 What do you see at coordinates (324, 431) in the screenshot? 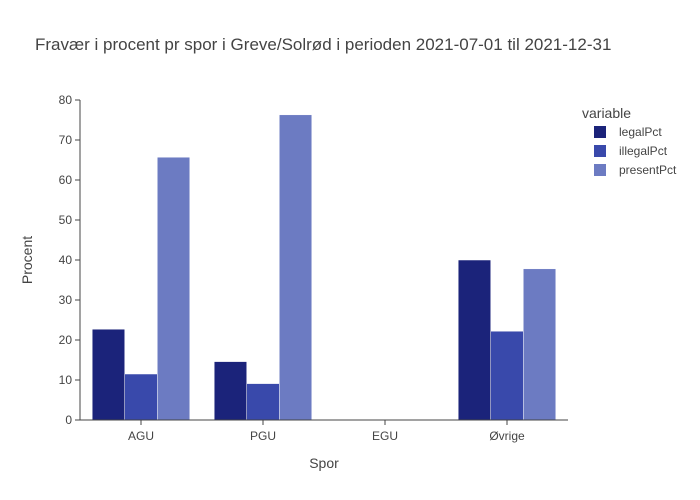
I see `x-axis: AGU PGU EGU Øvrige` at bounding box center [324, 431].